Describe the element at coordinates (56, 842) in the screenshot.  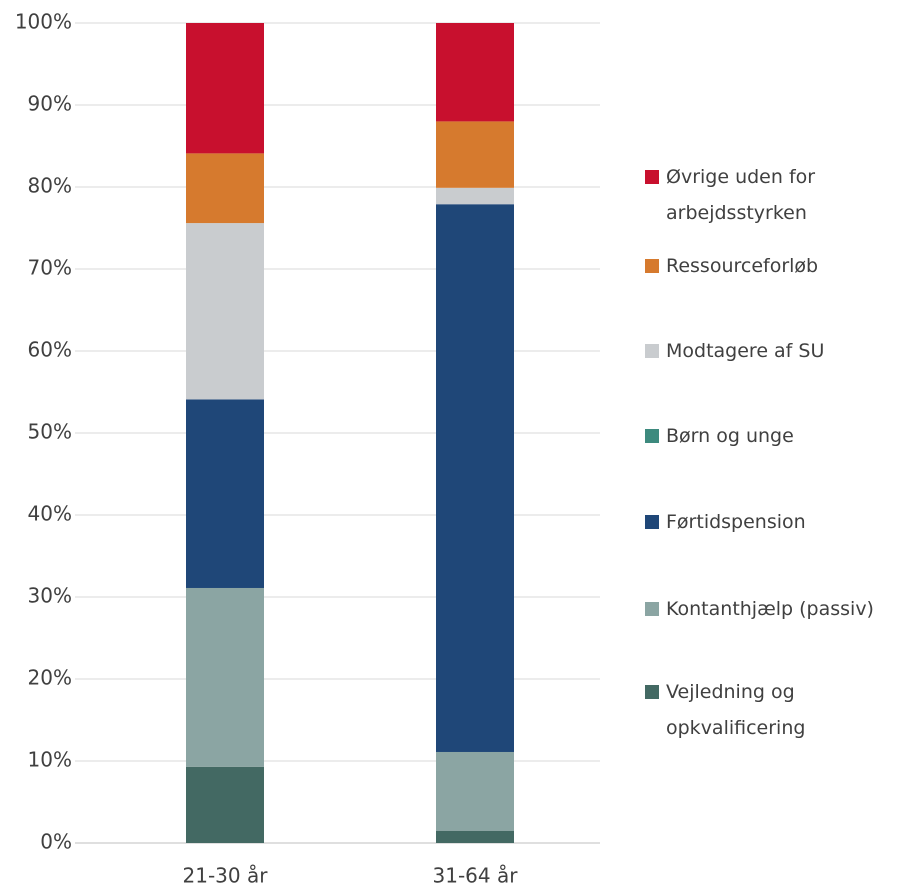
I see `y-tick-label: 0%` at that location.